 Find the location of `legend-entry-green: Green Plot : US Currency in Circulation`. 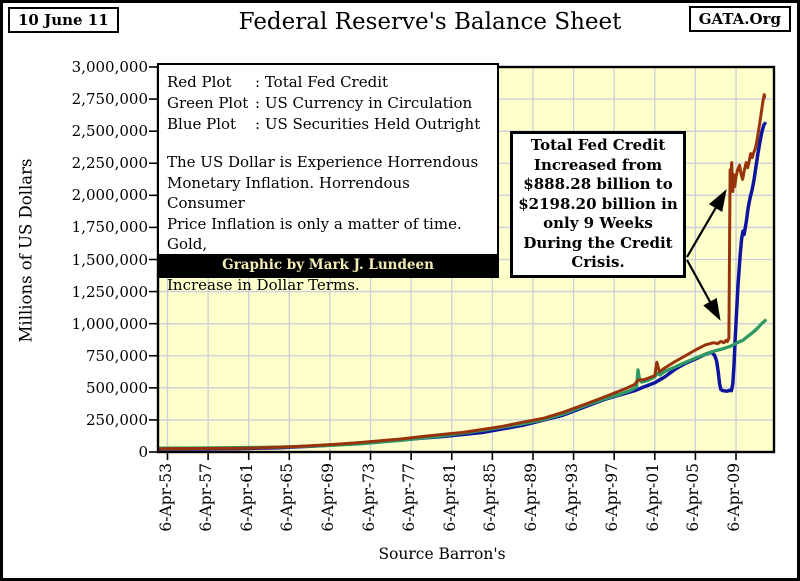

legend-entry-green: Green Plot : US Currency in Circulation is located at coordinates (329, 103).